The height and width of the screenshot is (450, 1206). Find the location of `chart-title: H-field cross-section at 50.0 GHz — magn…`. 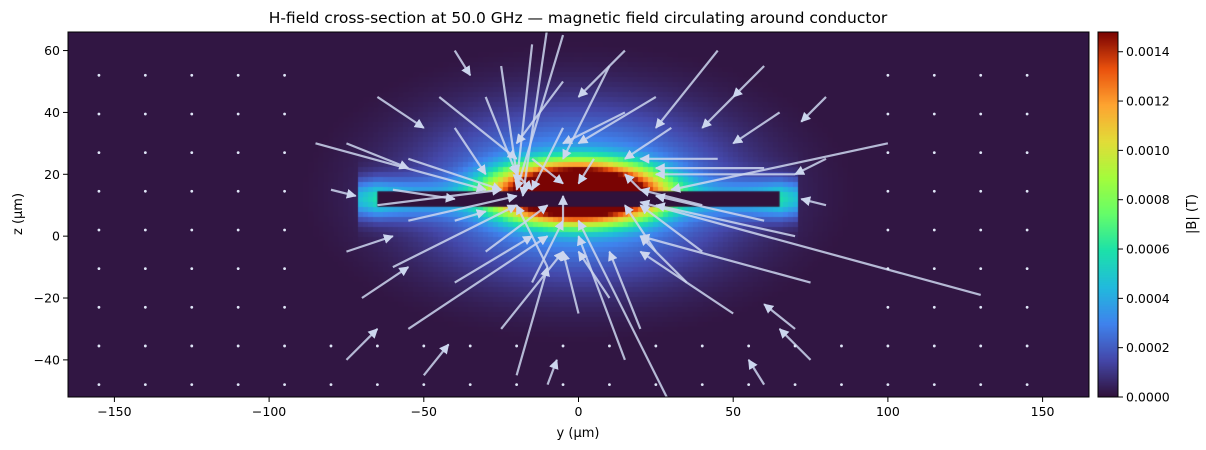

chart-title: H-field cross-section at 50.0 GHz — magn… is located at coordinates (578, 18).